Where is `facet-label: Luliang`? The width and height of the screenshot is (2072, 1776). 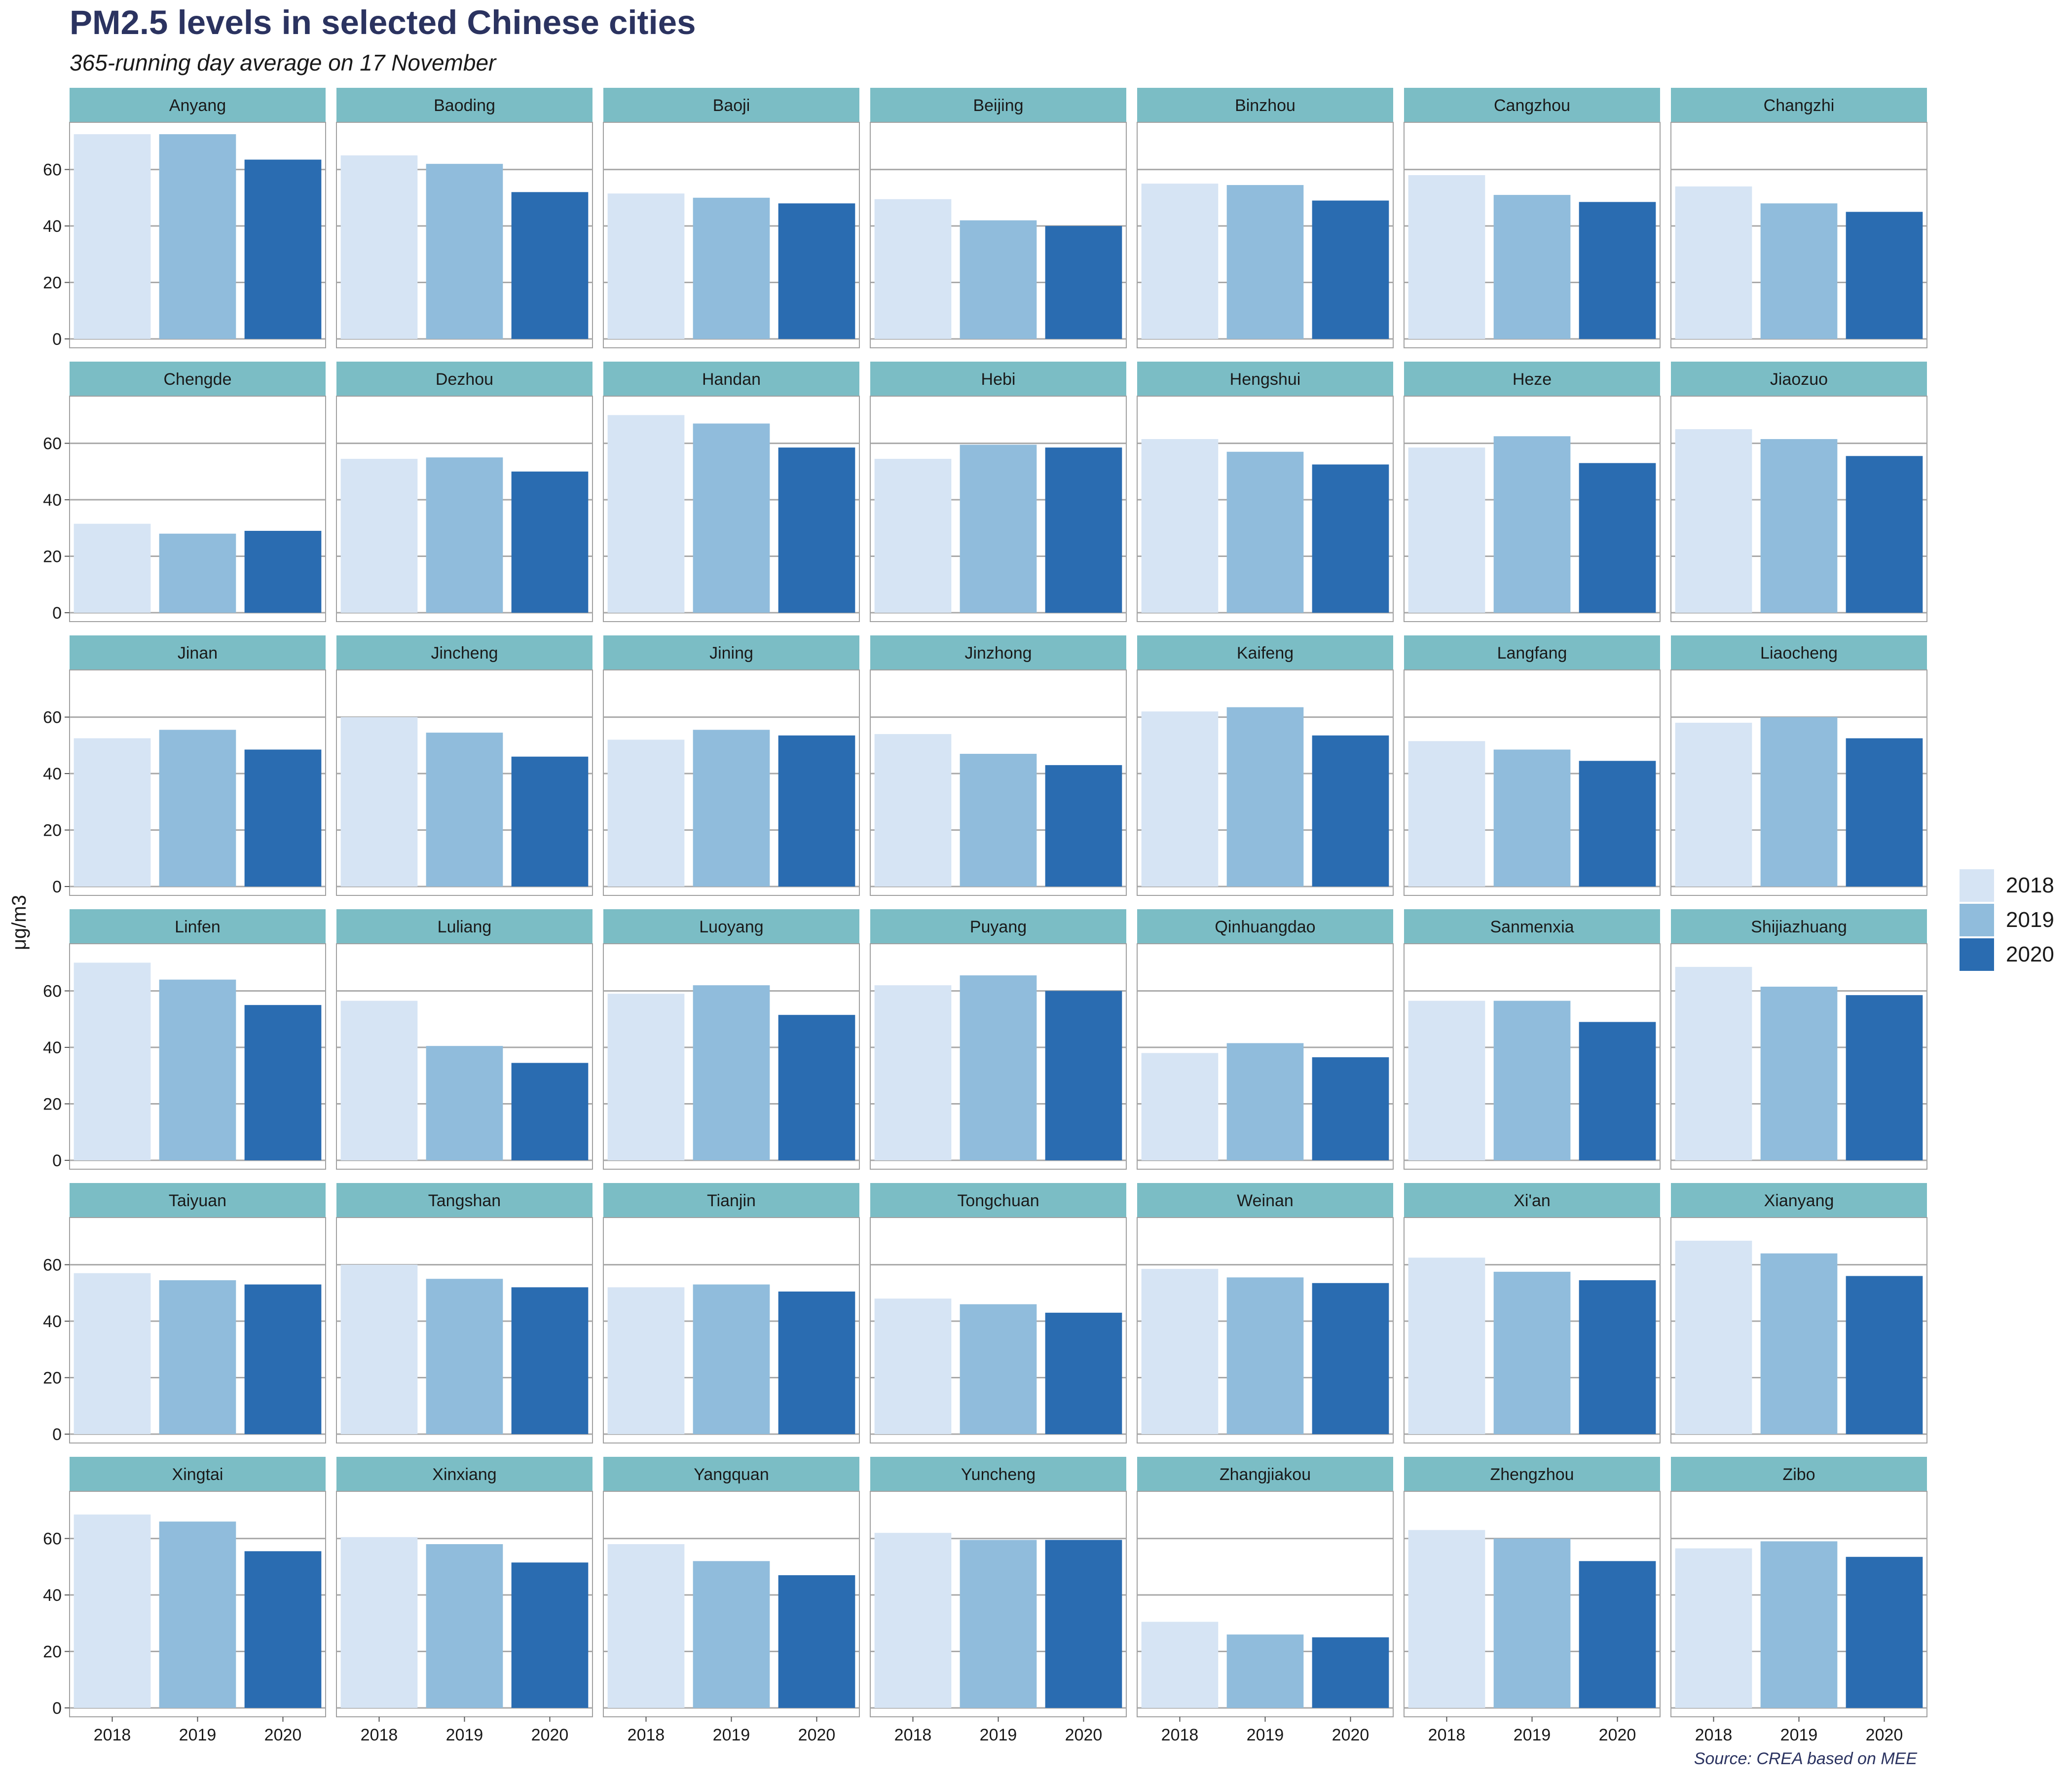
facet-label: Luliang is located at coordinates (465, 927).